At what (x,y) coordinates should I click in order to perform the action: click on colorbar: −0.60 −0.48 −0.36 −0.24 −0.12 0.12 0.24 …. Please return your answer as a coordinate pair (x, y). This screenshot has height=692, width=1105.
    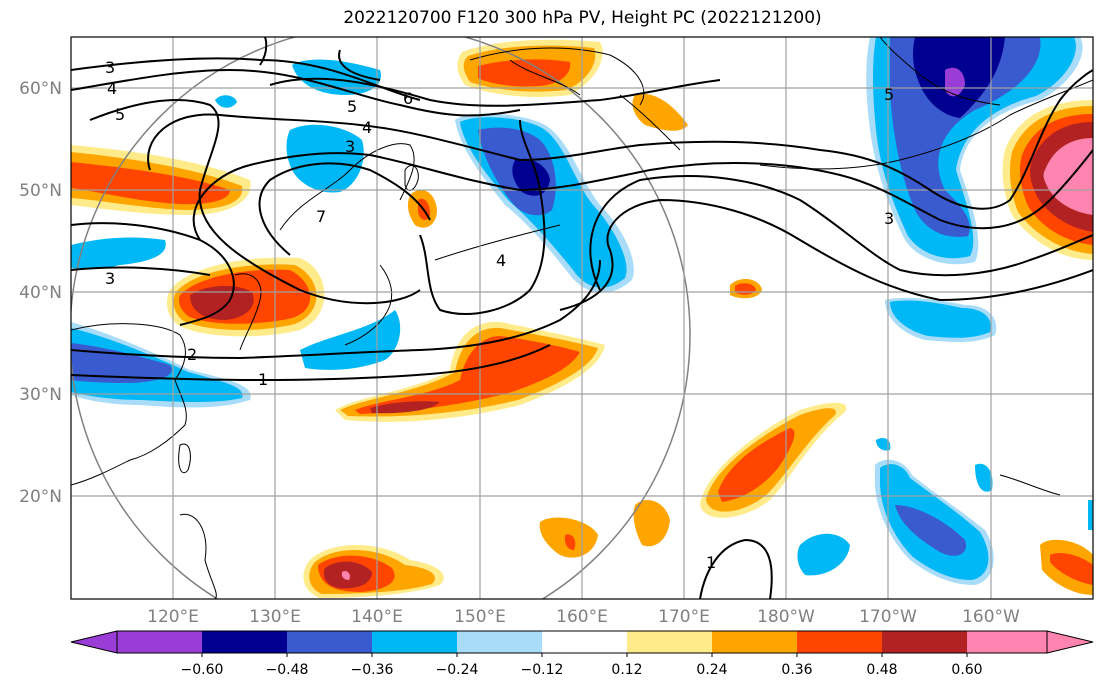
    Looking at the image, I should click on (582, 654).